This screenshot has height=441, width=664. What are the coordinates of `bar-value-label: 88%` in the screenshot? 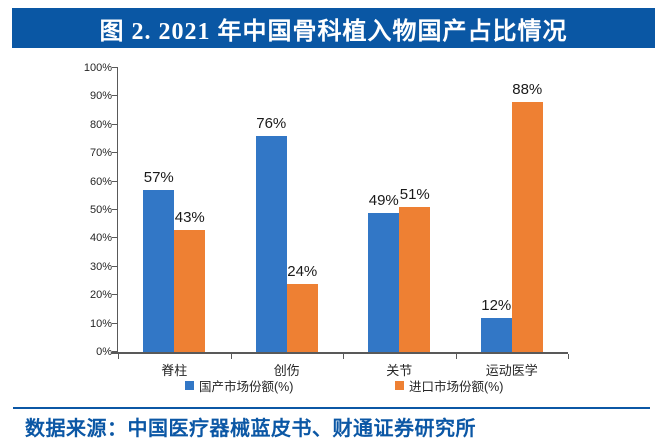 It's located at (527, 89).